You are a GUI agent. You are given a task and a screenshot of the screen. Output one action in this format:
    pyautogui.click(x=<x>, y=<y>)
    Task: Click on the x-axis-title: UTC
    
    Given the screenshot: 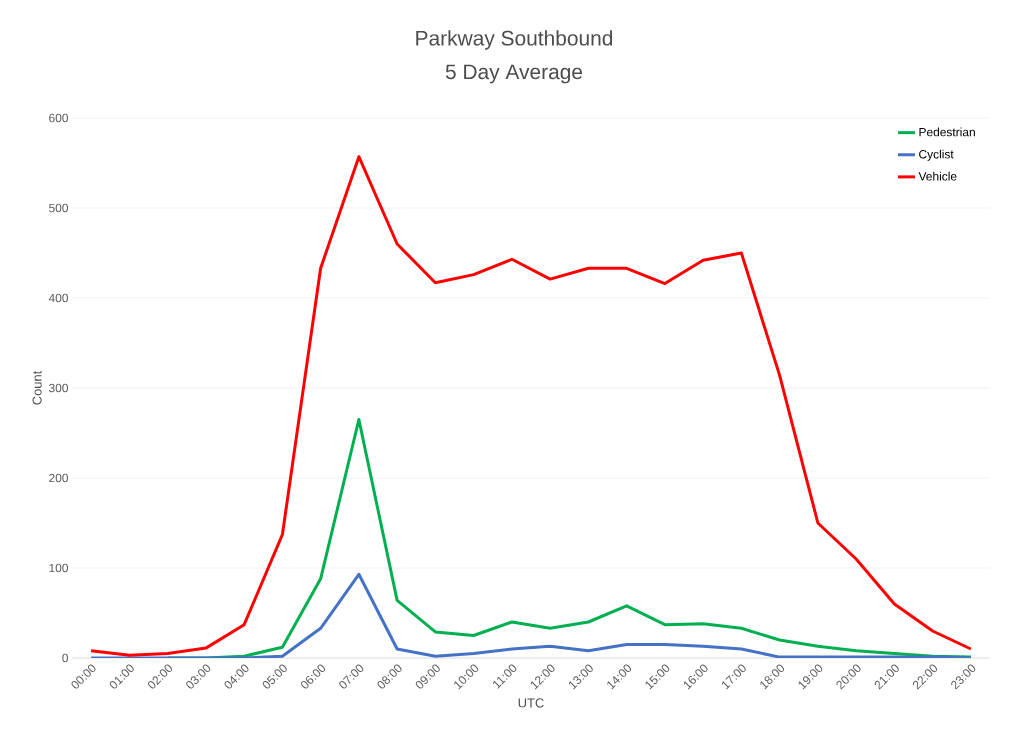 What is the action you would take?
    pyautogui.click(x=531, y=703)
    